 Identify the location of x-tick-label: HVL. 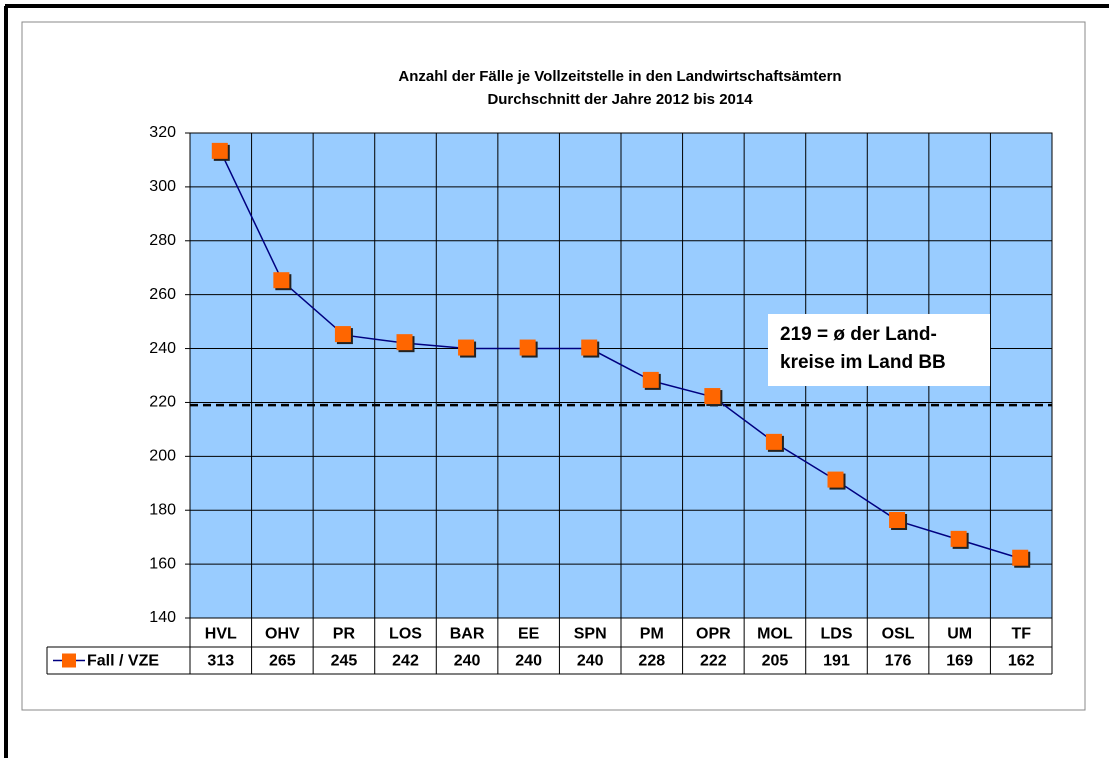
(221, 634).